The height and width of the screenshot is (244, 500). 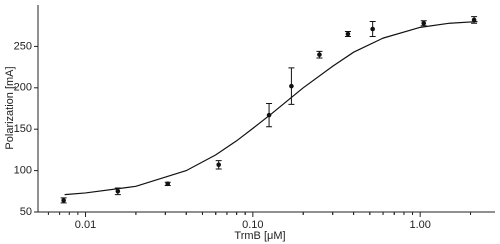 I want to click on y-tick-label: 200, so click(x=23, y=88).